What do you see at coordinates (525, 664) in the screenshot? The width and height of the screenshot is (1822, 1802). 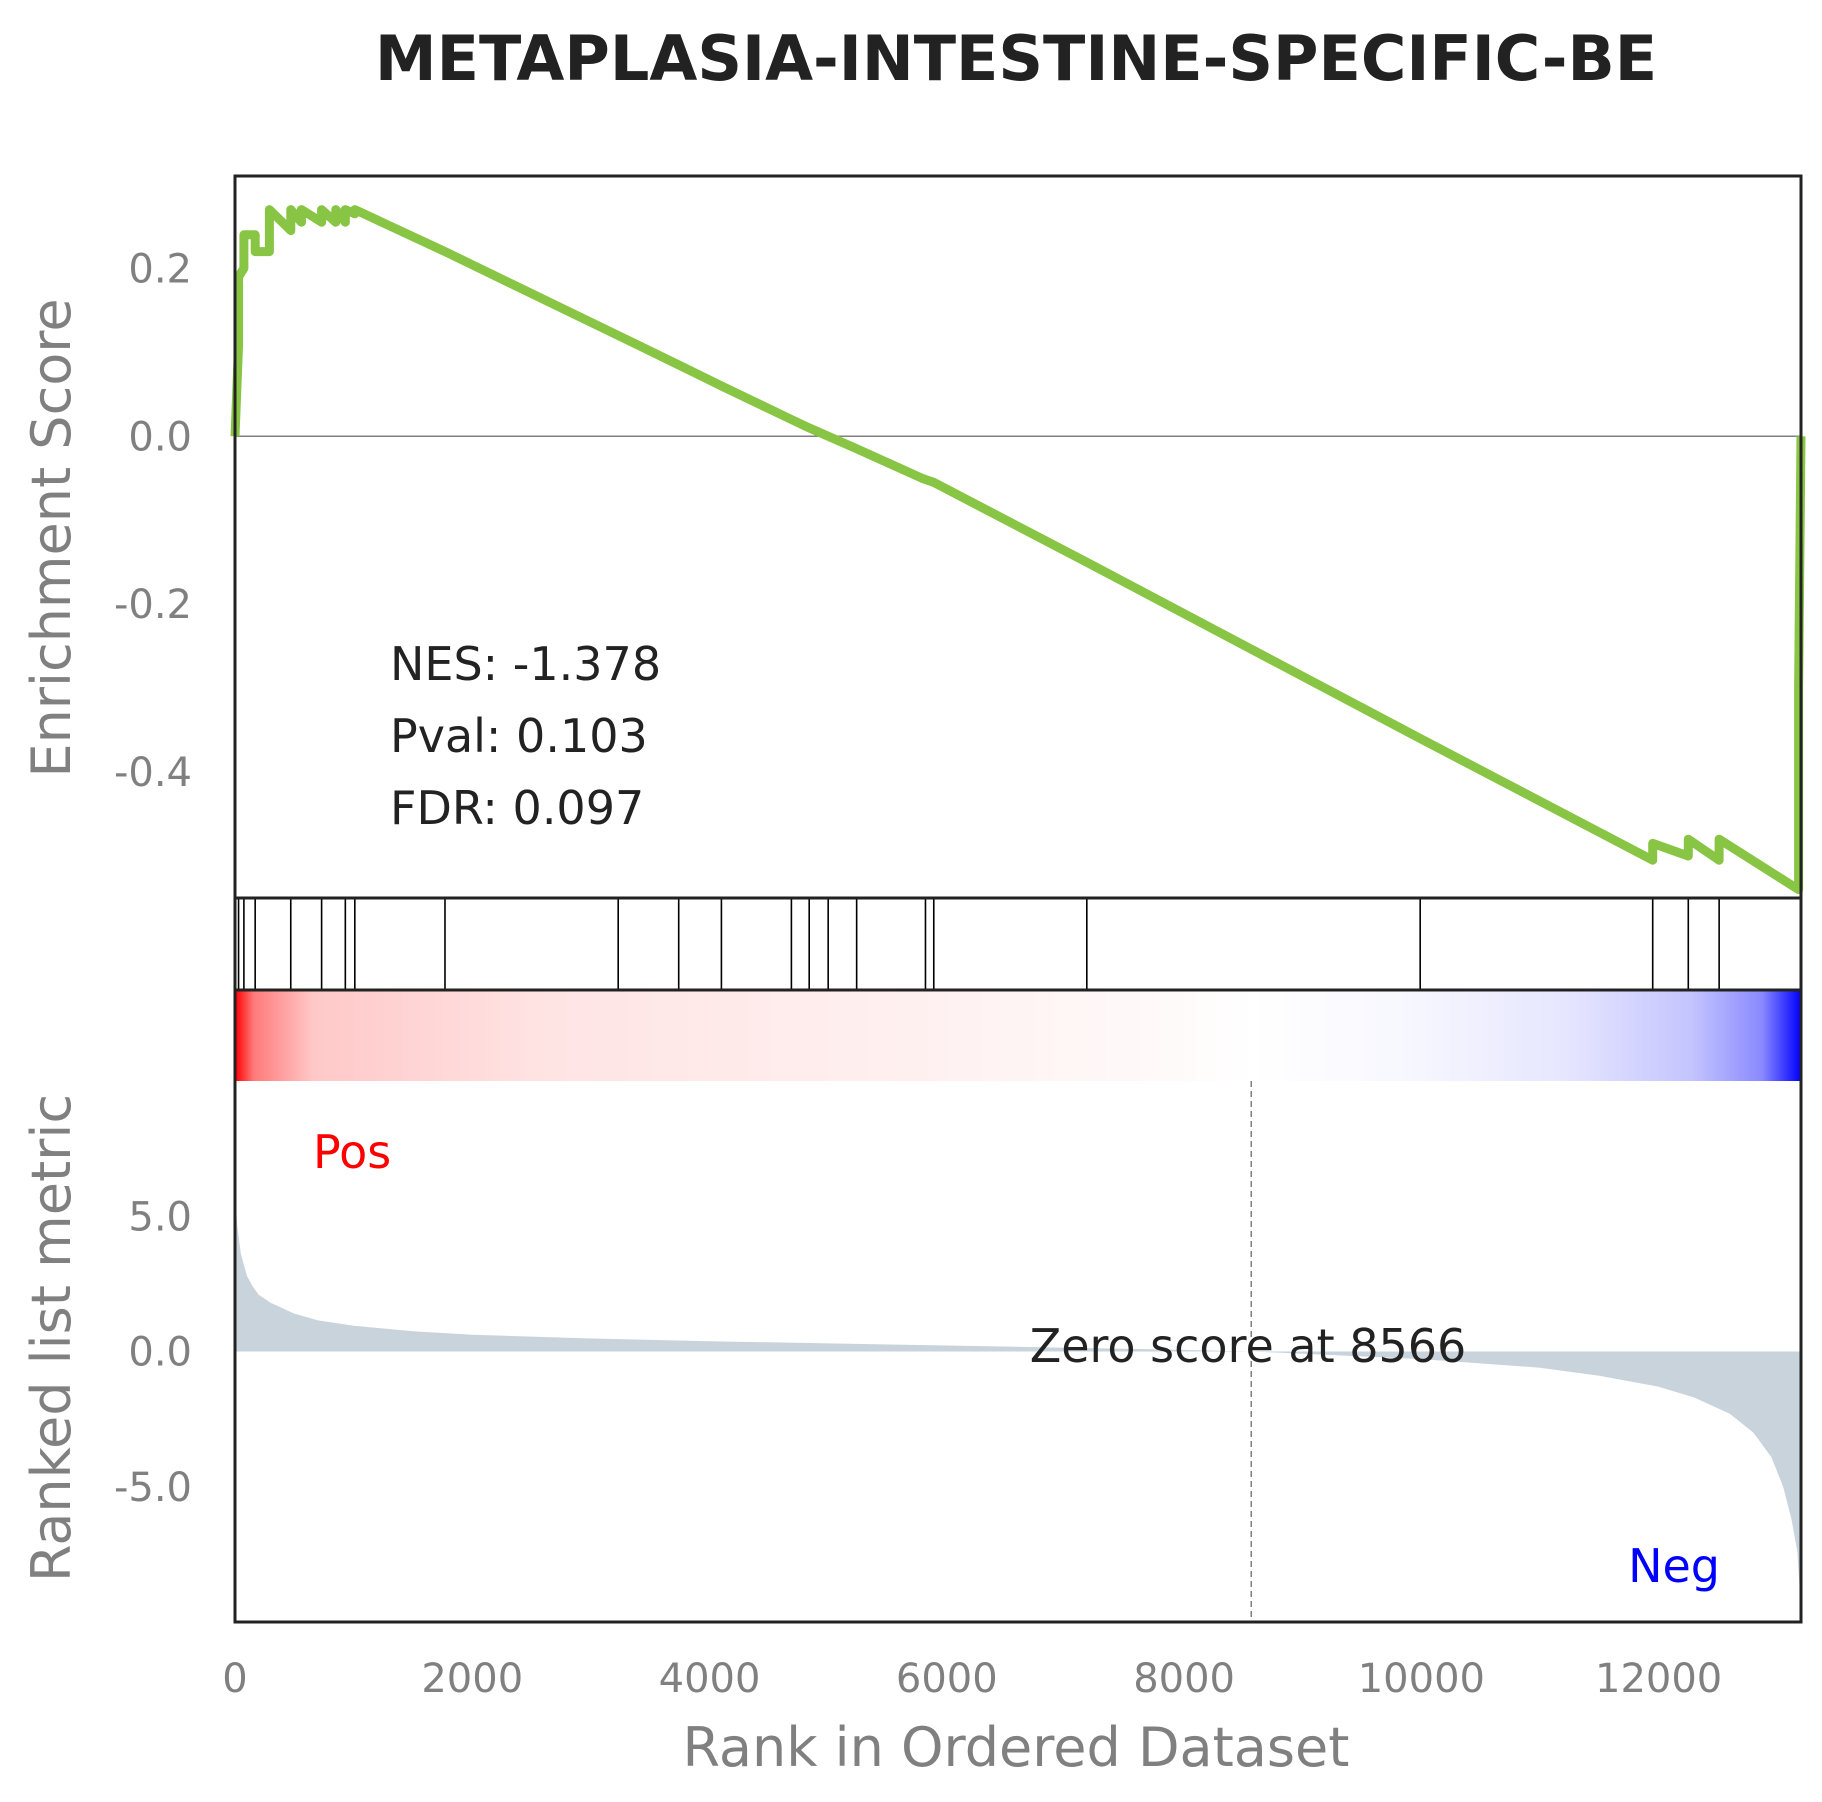 I see `nes-label: NES: -1.378` at bounding box center [525, 664].